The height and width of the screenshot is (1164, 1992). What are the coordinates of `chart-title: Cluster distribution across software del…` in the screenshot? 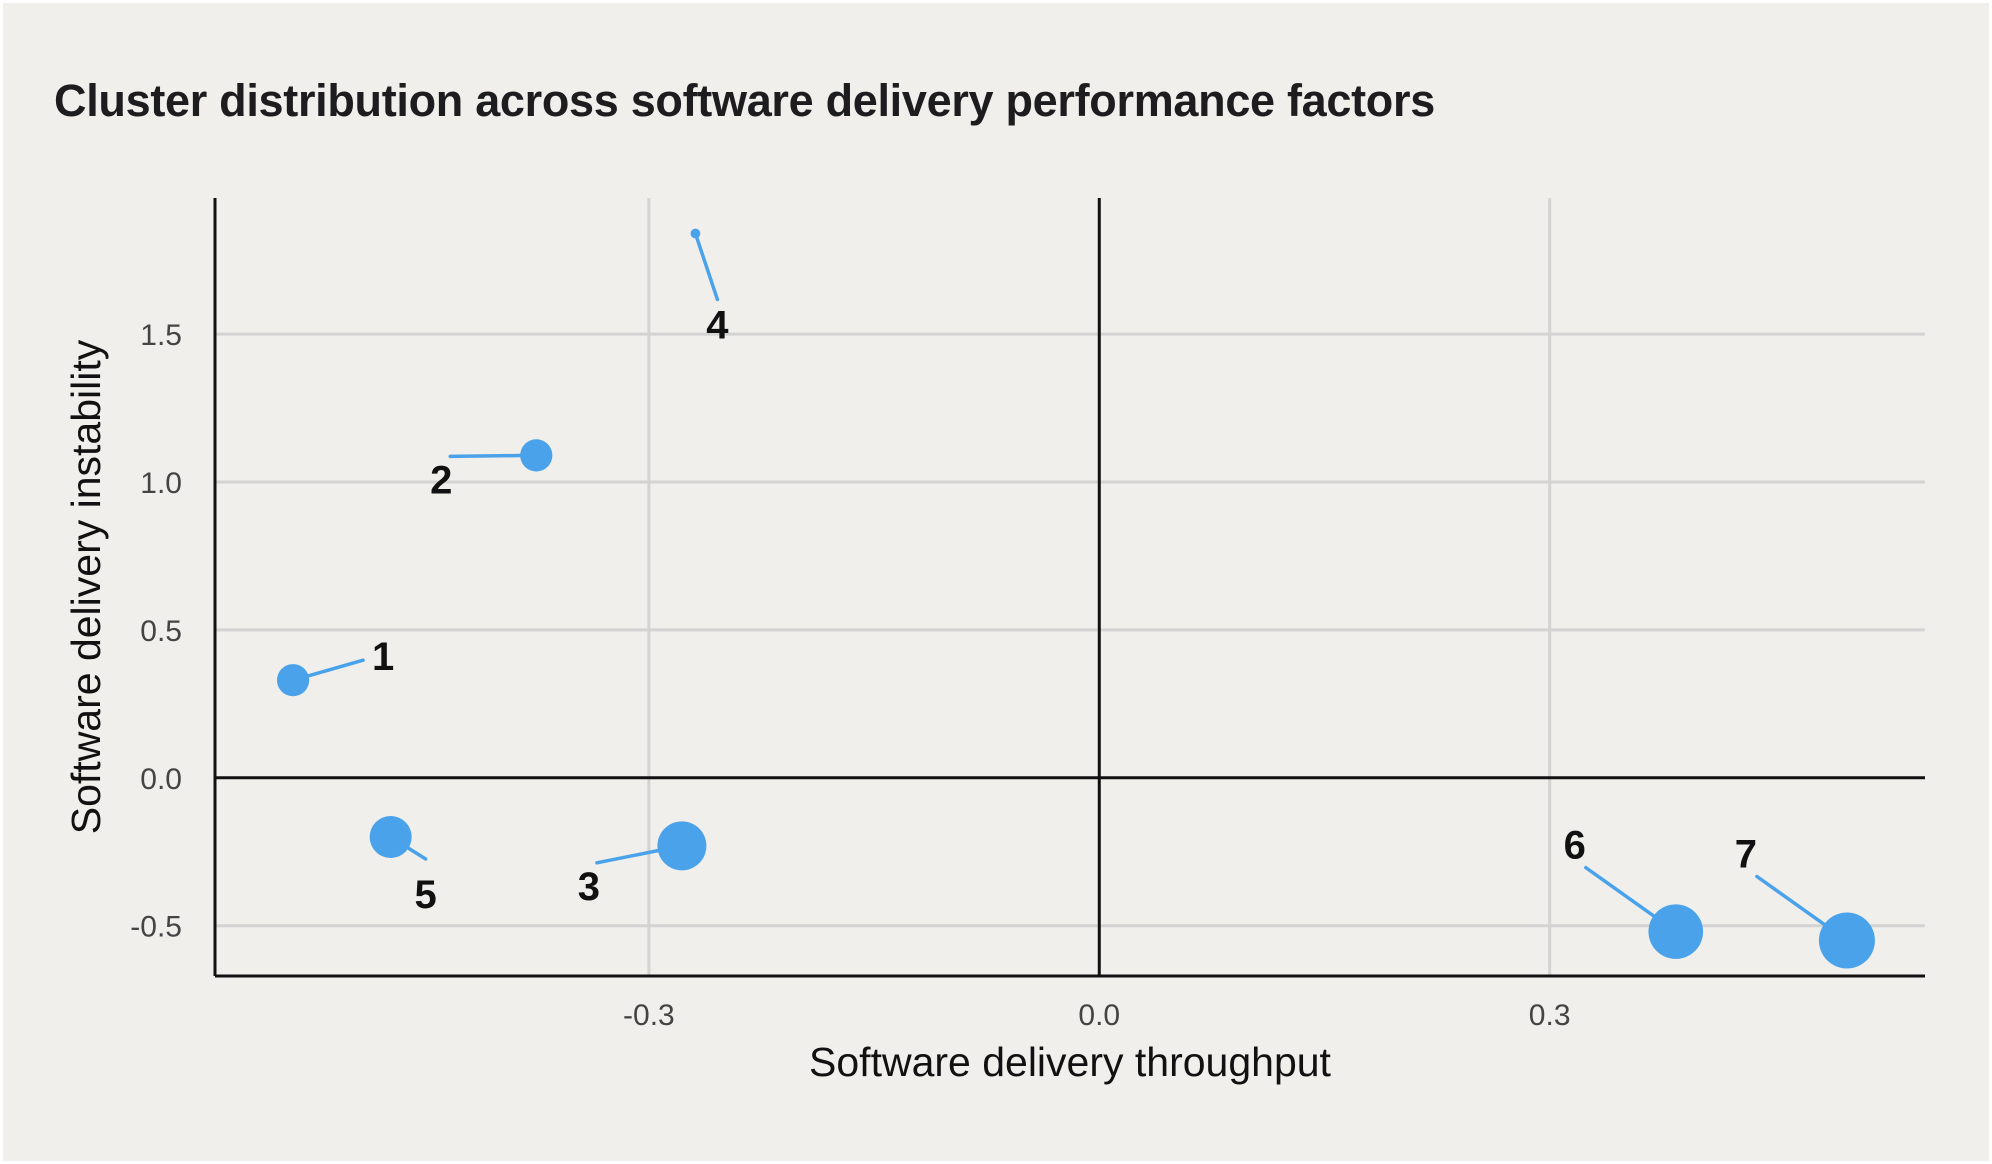 It's located at (744, 100).